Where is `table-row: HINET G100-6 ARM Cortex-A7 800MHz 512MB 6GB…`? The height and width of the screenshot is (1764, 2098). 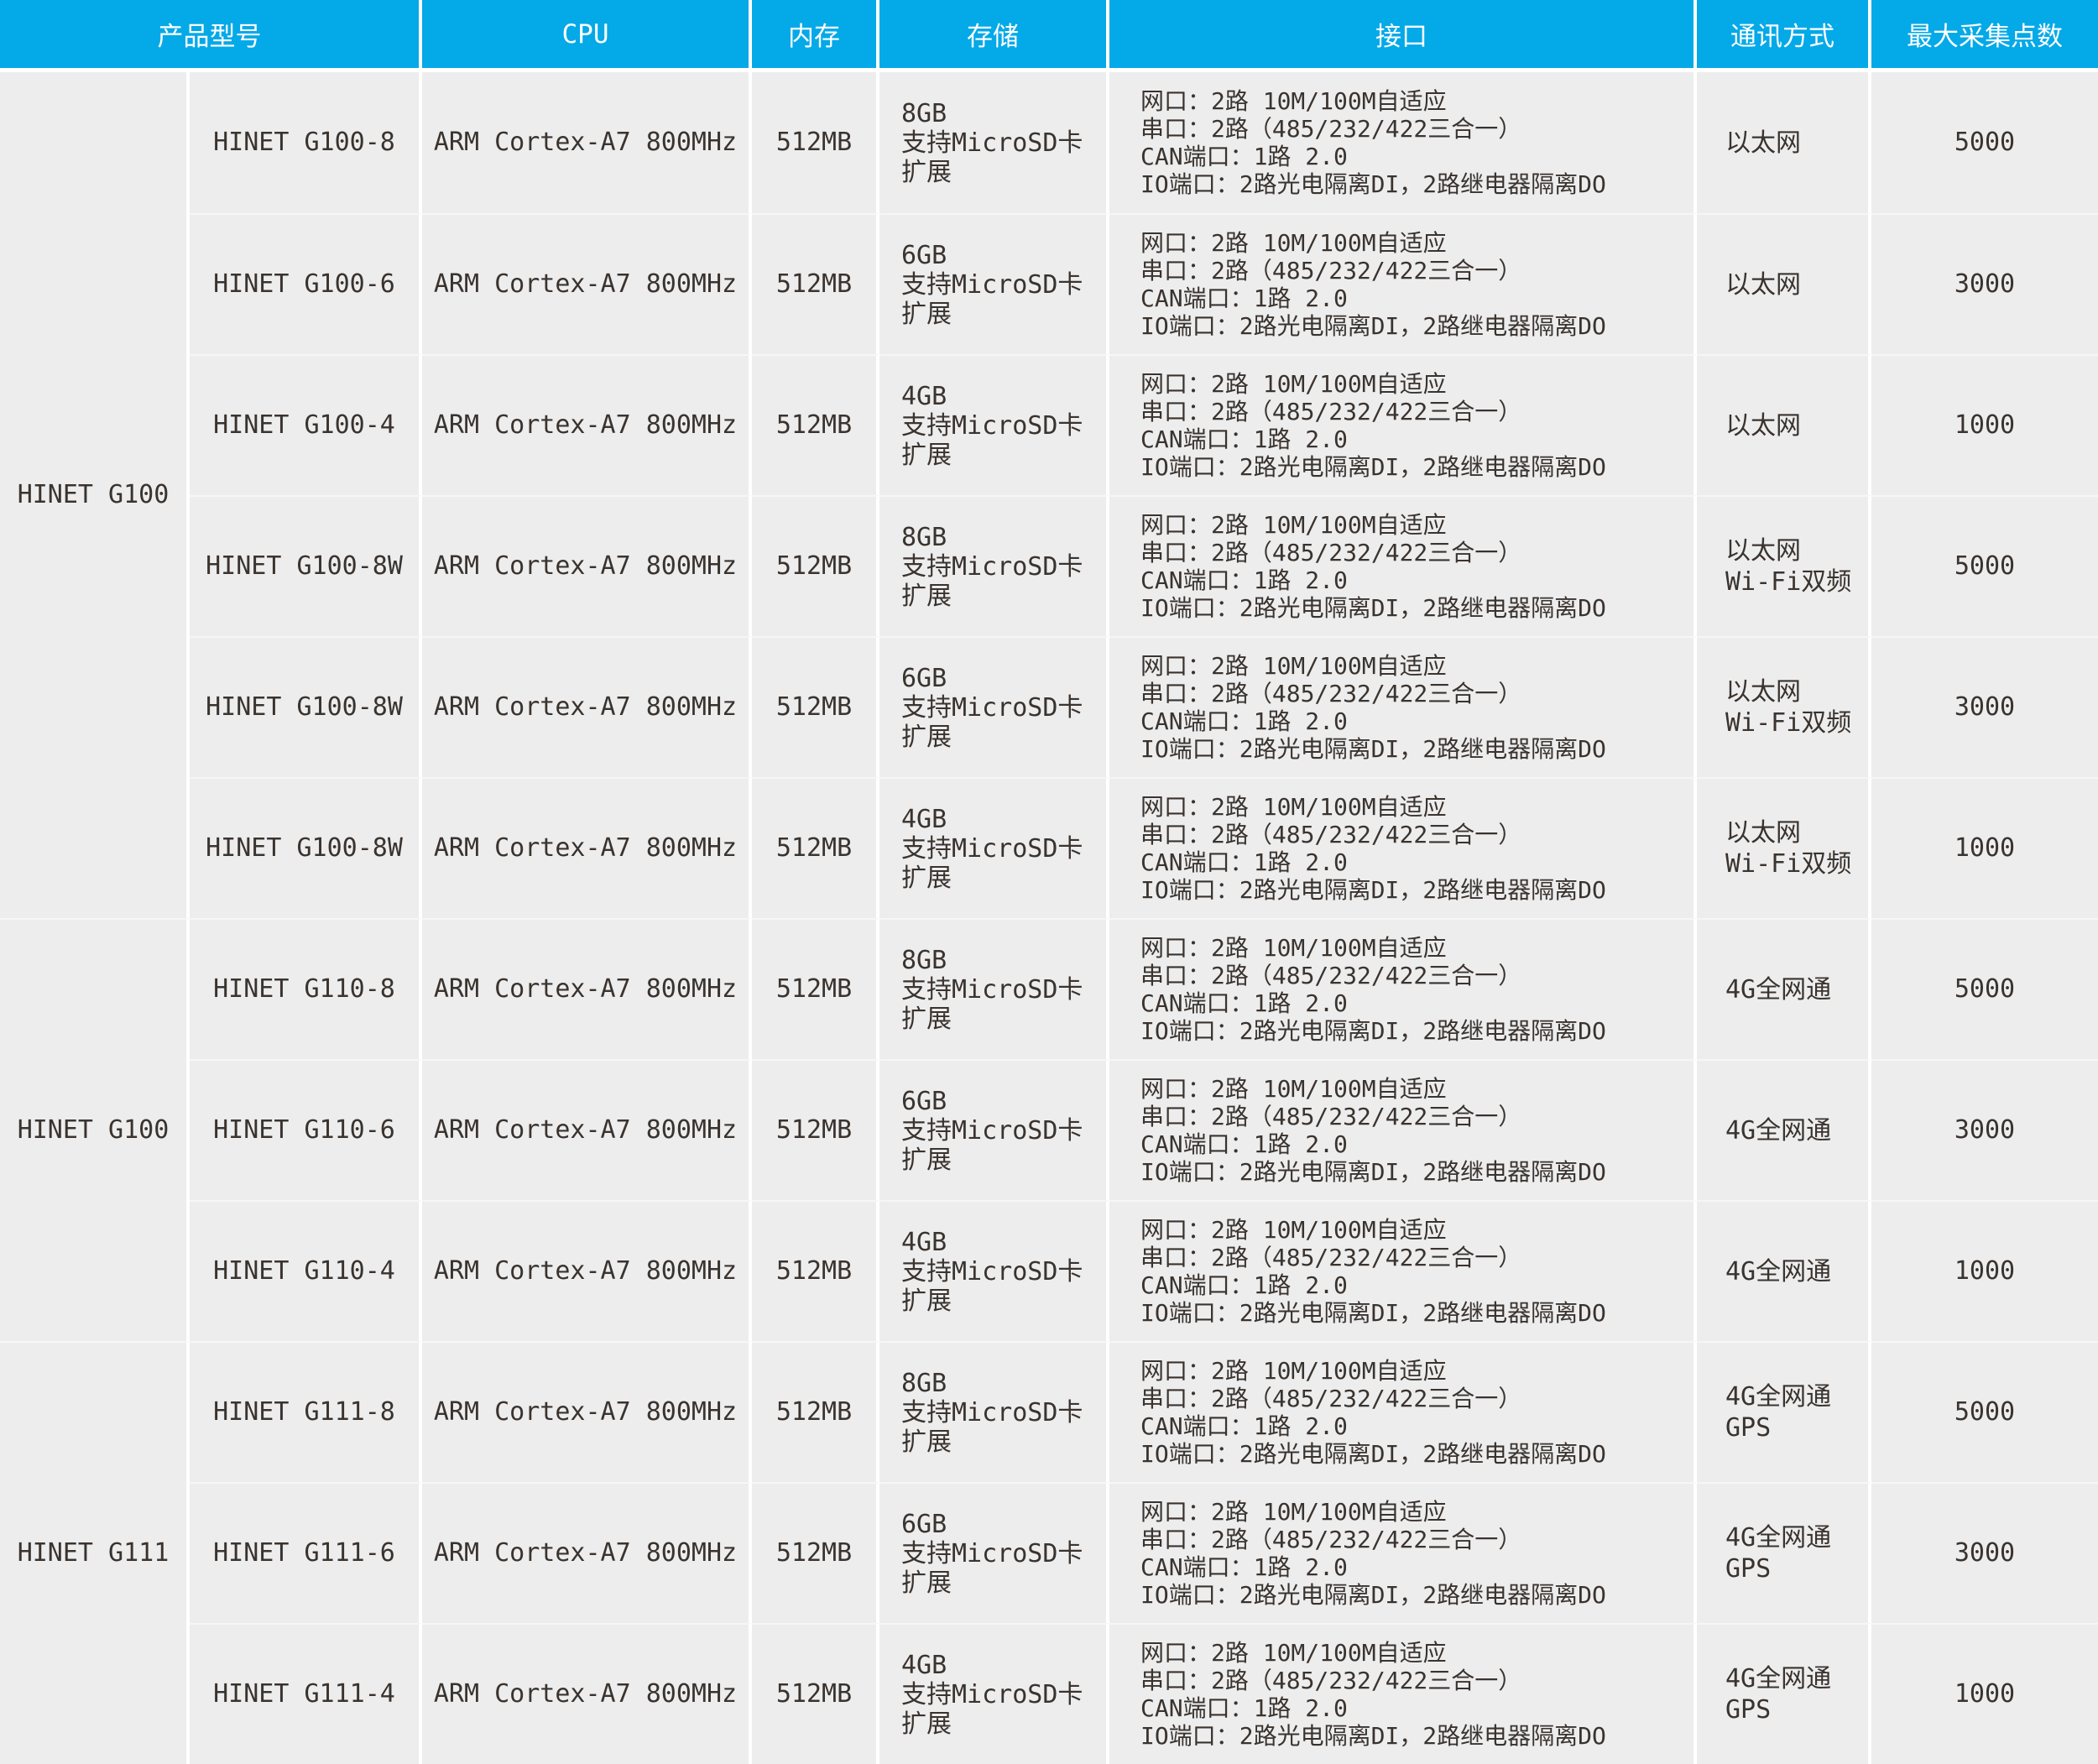
table-row: HINET G100-6 ARM Cortex-A7 800MHz 512MB 6GB… is located at coordinates (1049, 283).